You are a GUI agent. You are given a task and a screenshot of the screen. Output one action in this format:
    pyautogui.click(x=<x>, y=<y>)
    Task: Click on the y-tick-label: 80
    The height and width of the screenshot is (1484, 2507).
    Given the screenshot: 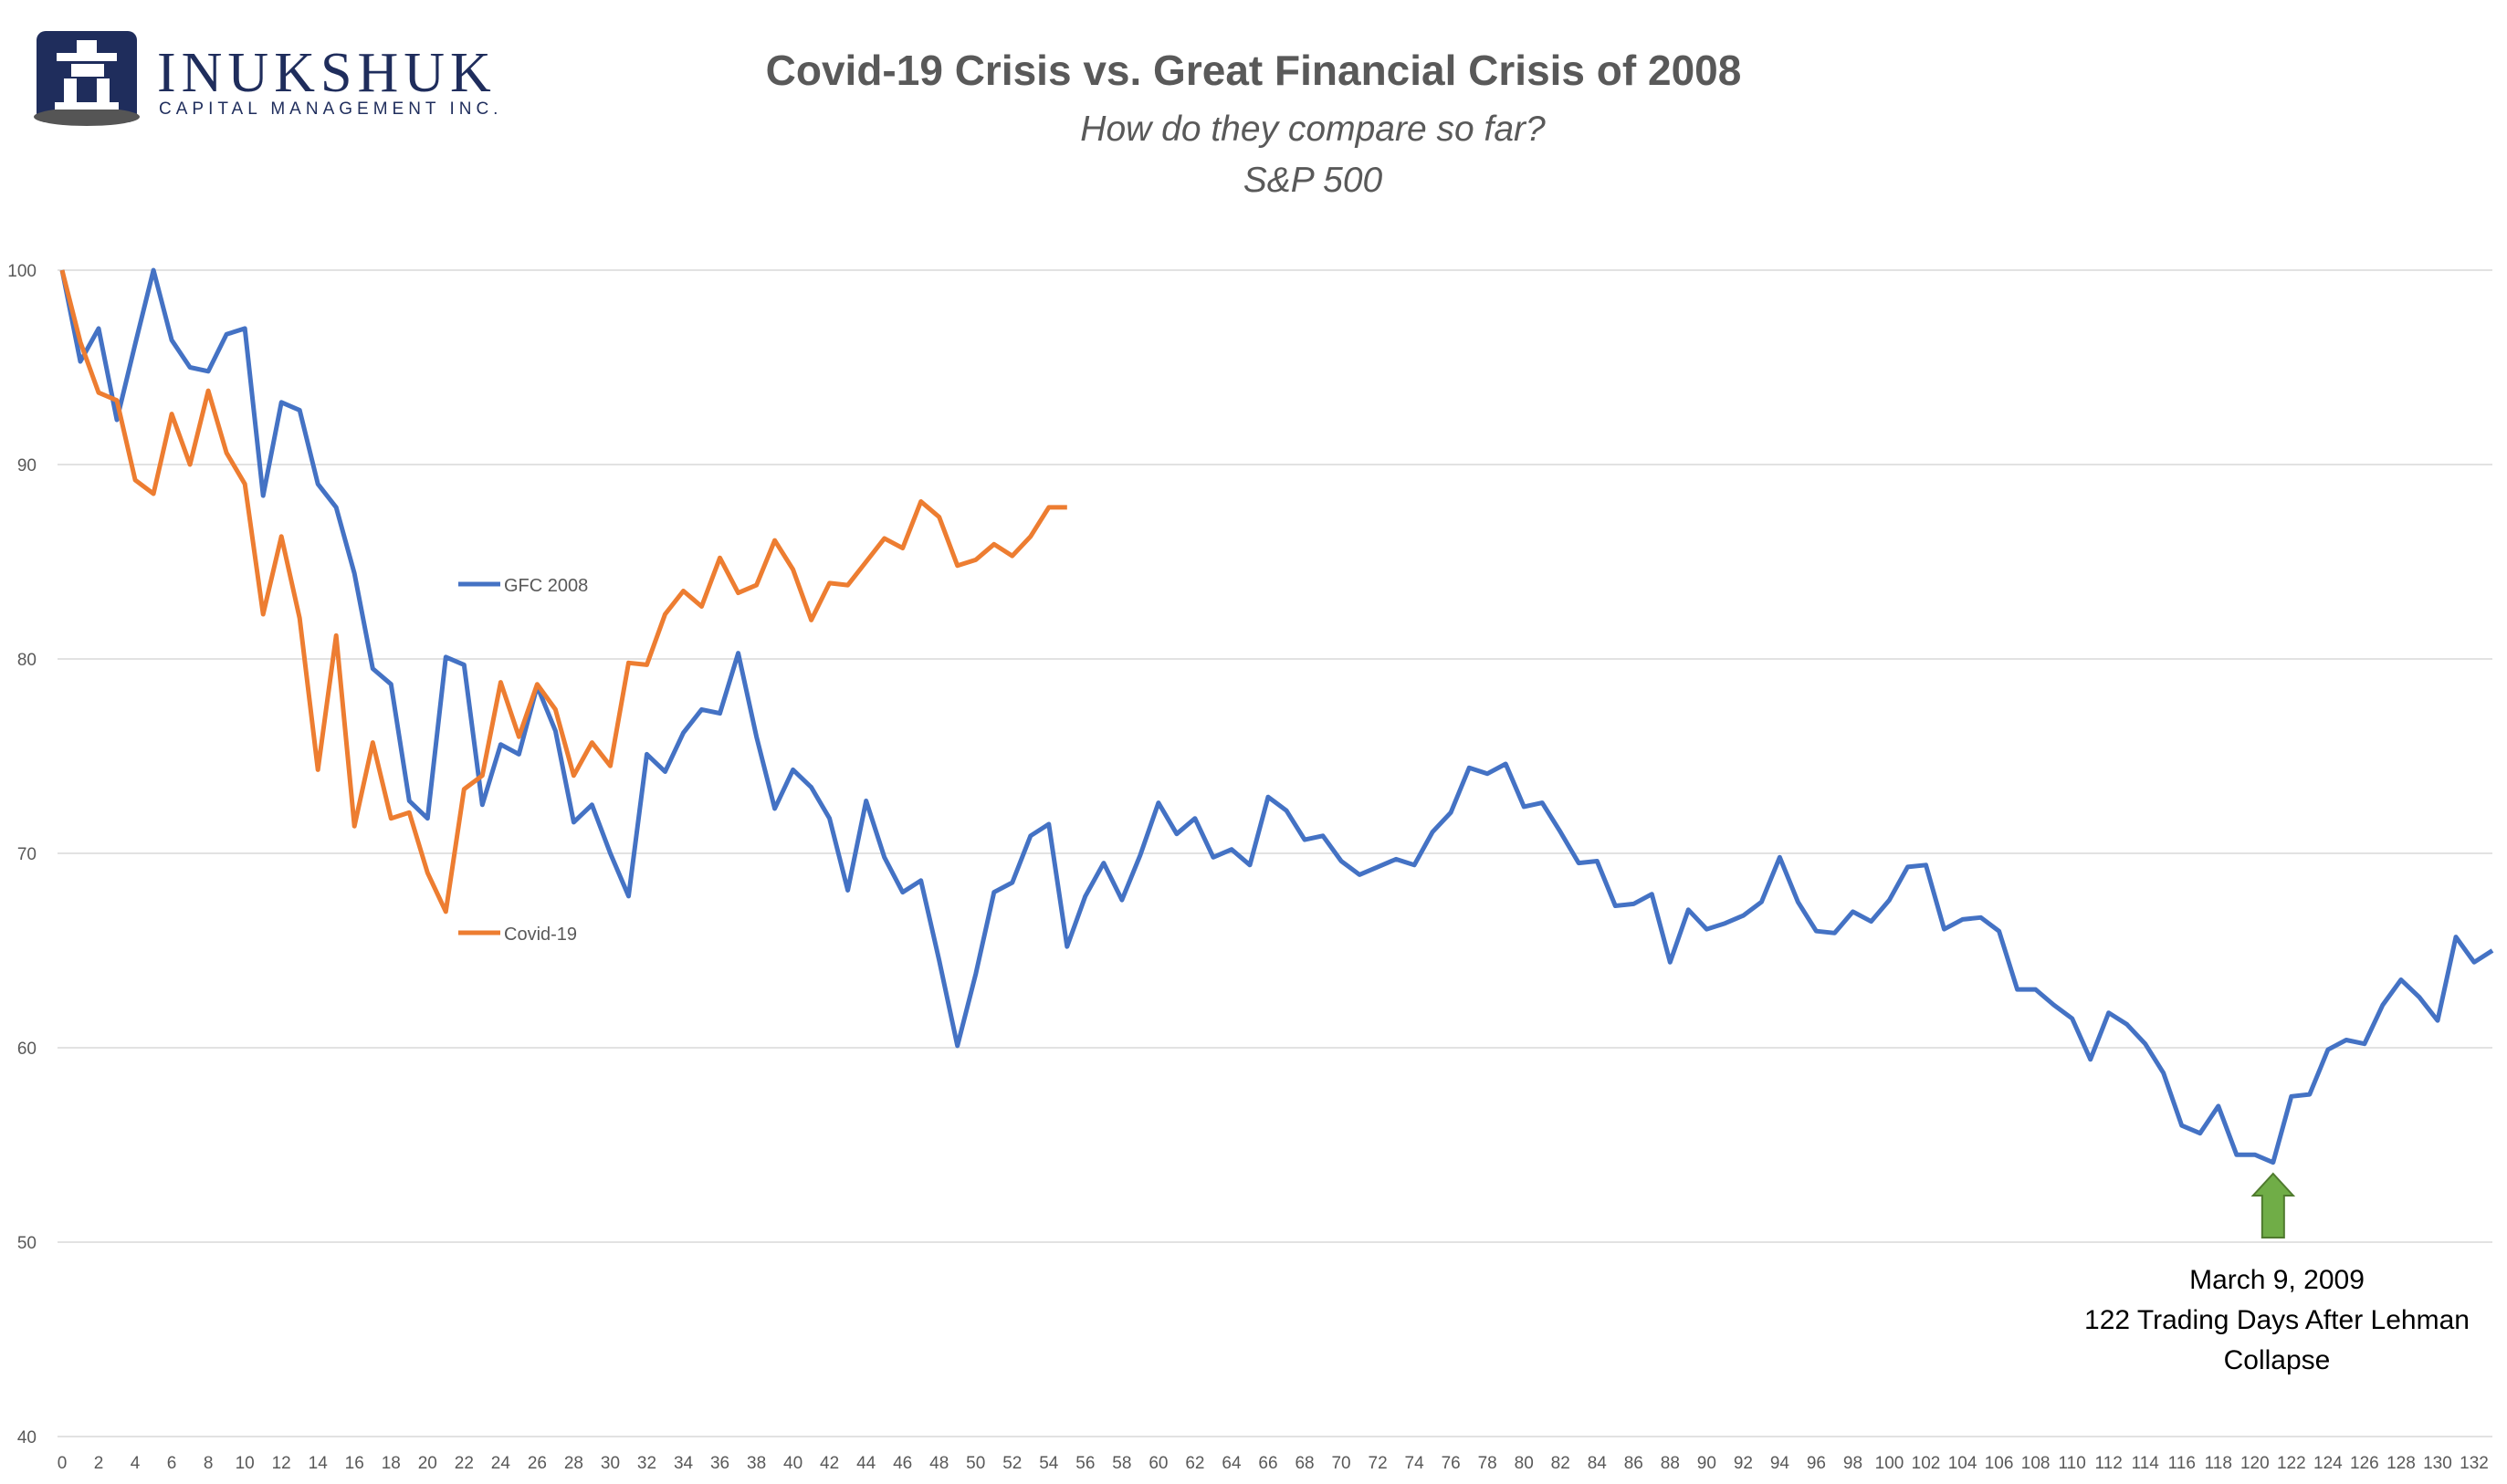 What is the action you would take?
    pyautogui.click(x=27, y=660)
    